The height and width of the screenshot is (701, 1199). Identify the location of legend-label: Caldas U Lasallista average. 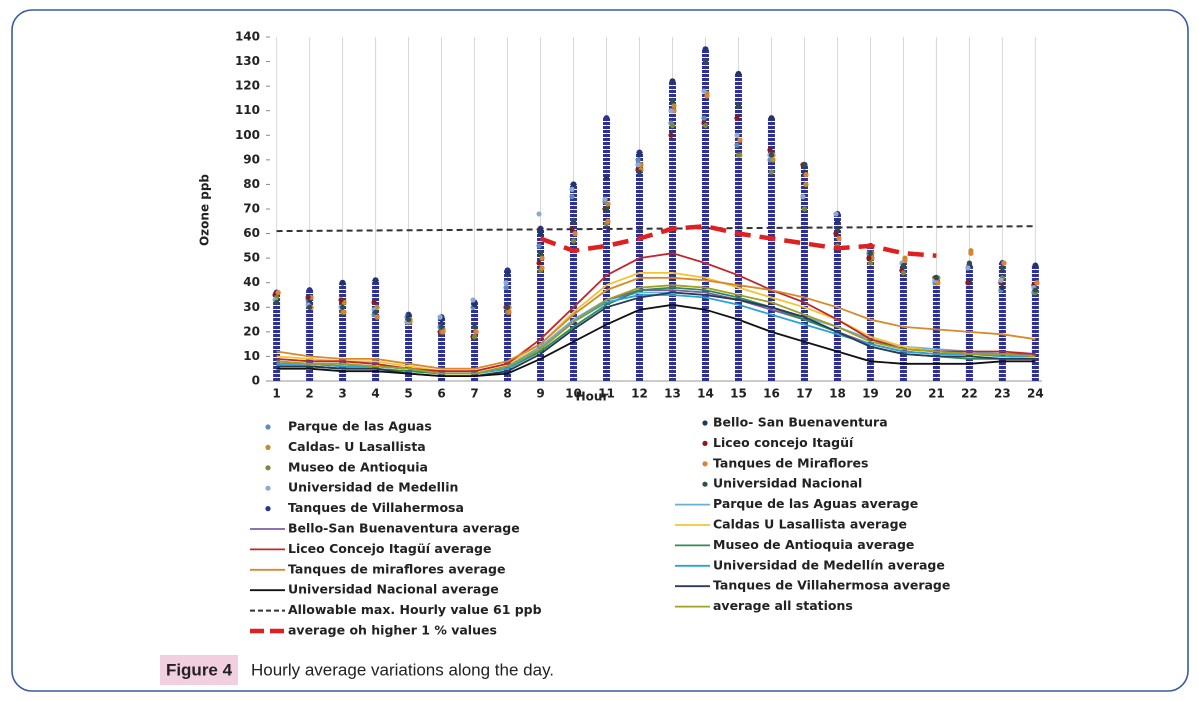
(810, 524).